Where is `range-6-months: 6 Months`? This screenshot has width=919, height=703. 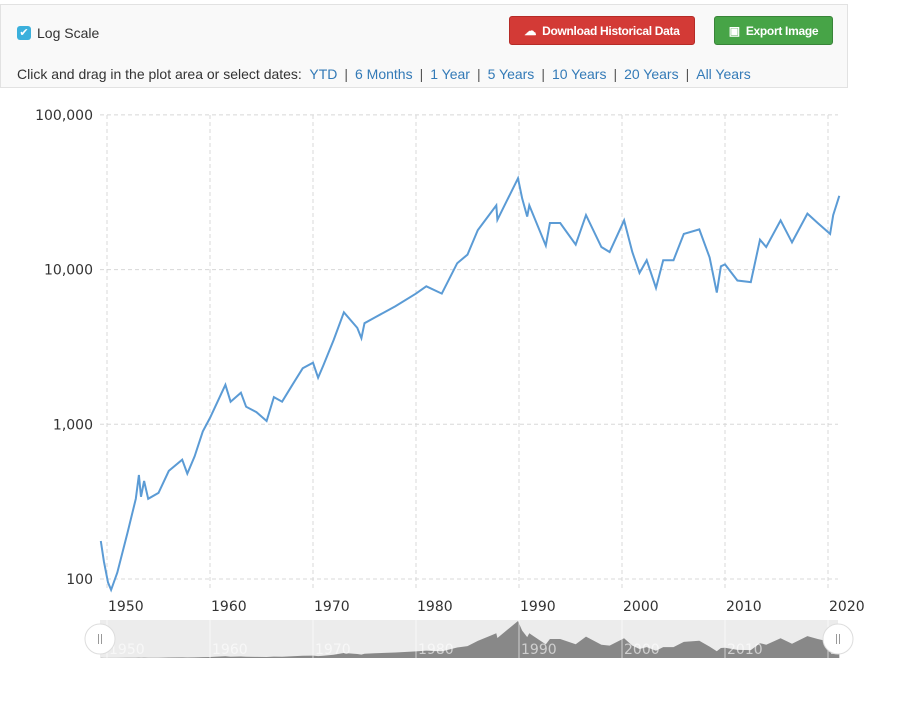
range-6-months: 6 Months is located at coordinates (384, 74).